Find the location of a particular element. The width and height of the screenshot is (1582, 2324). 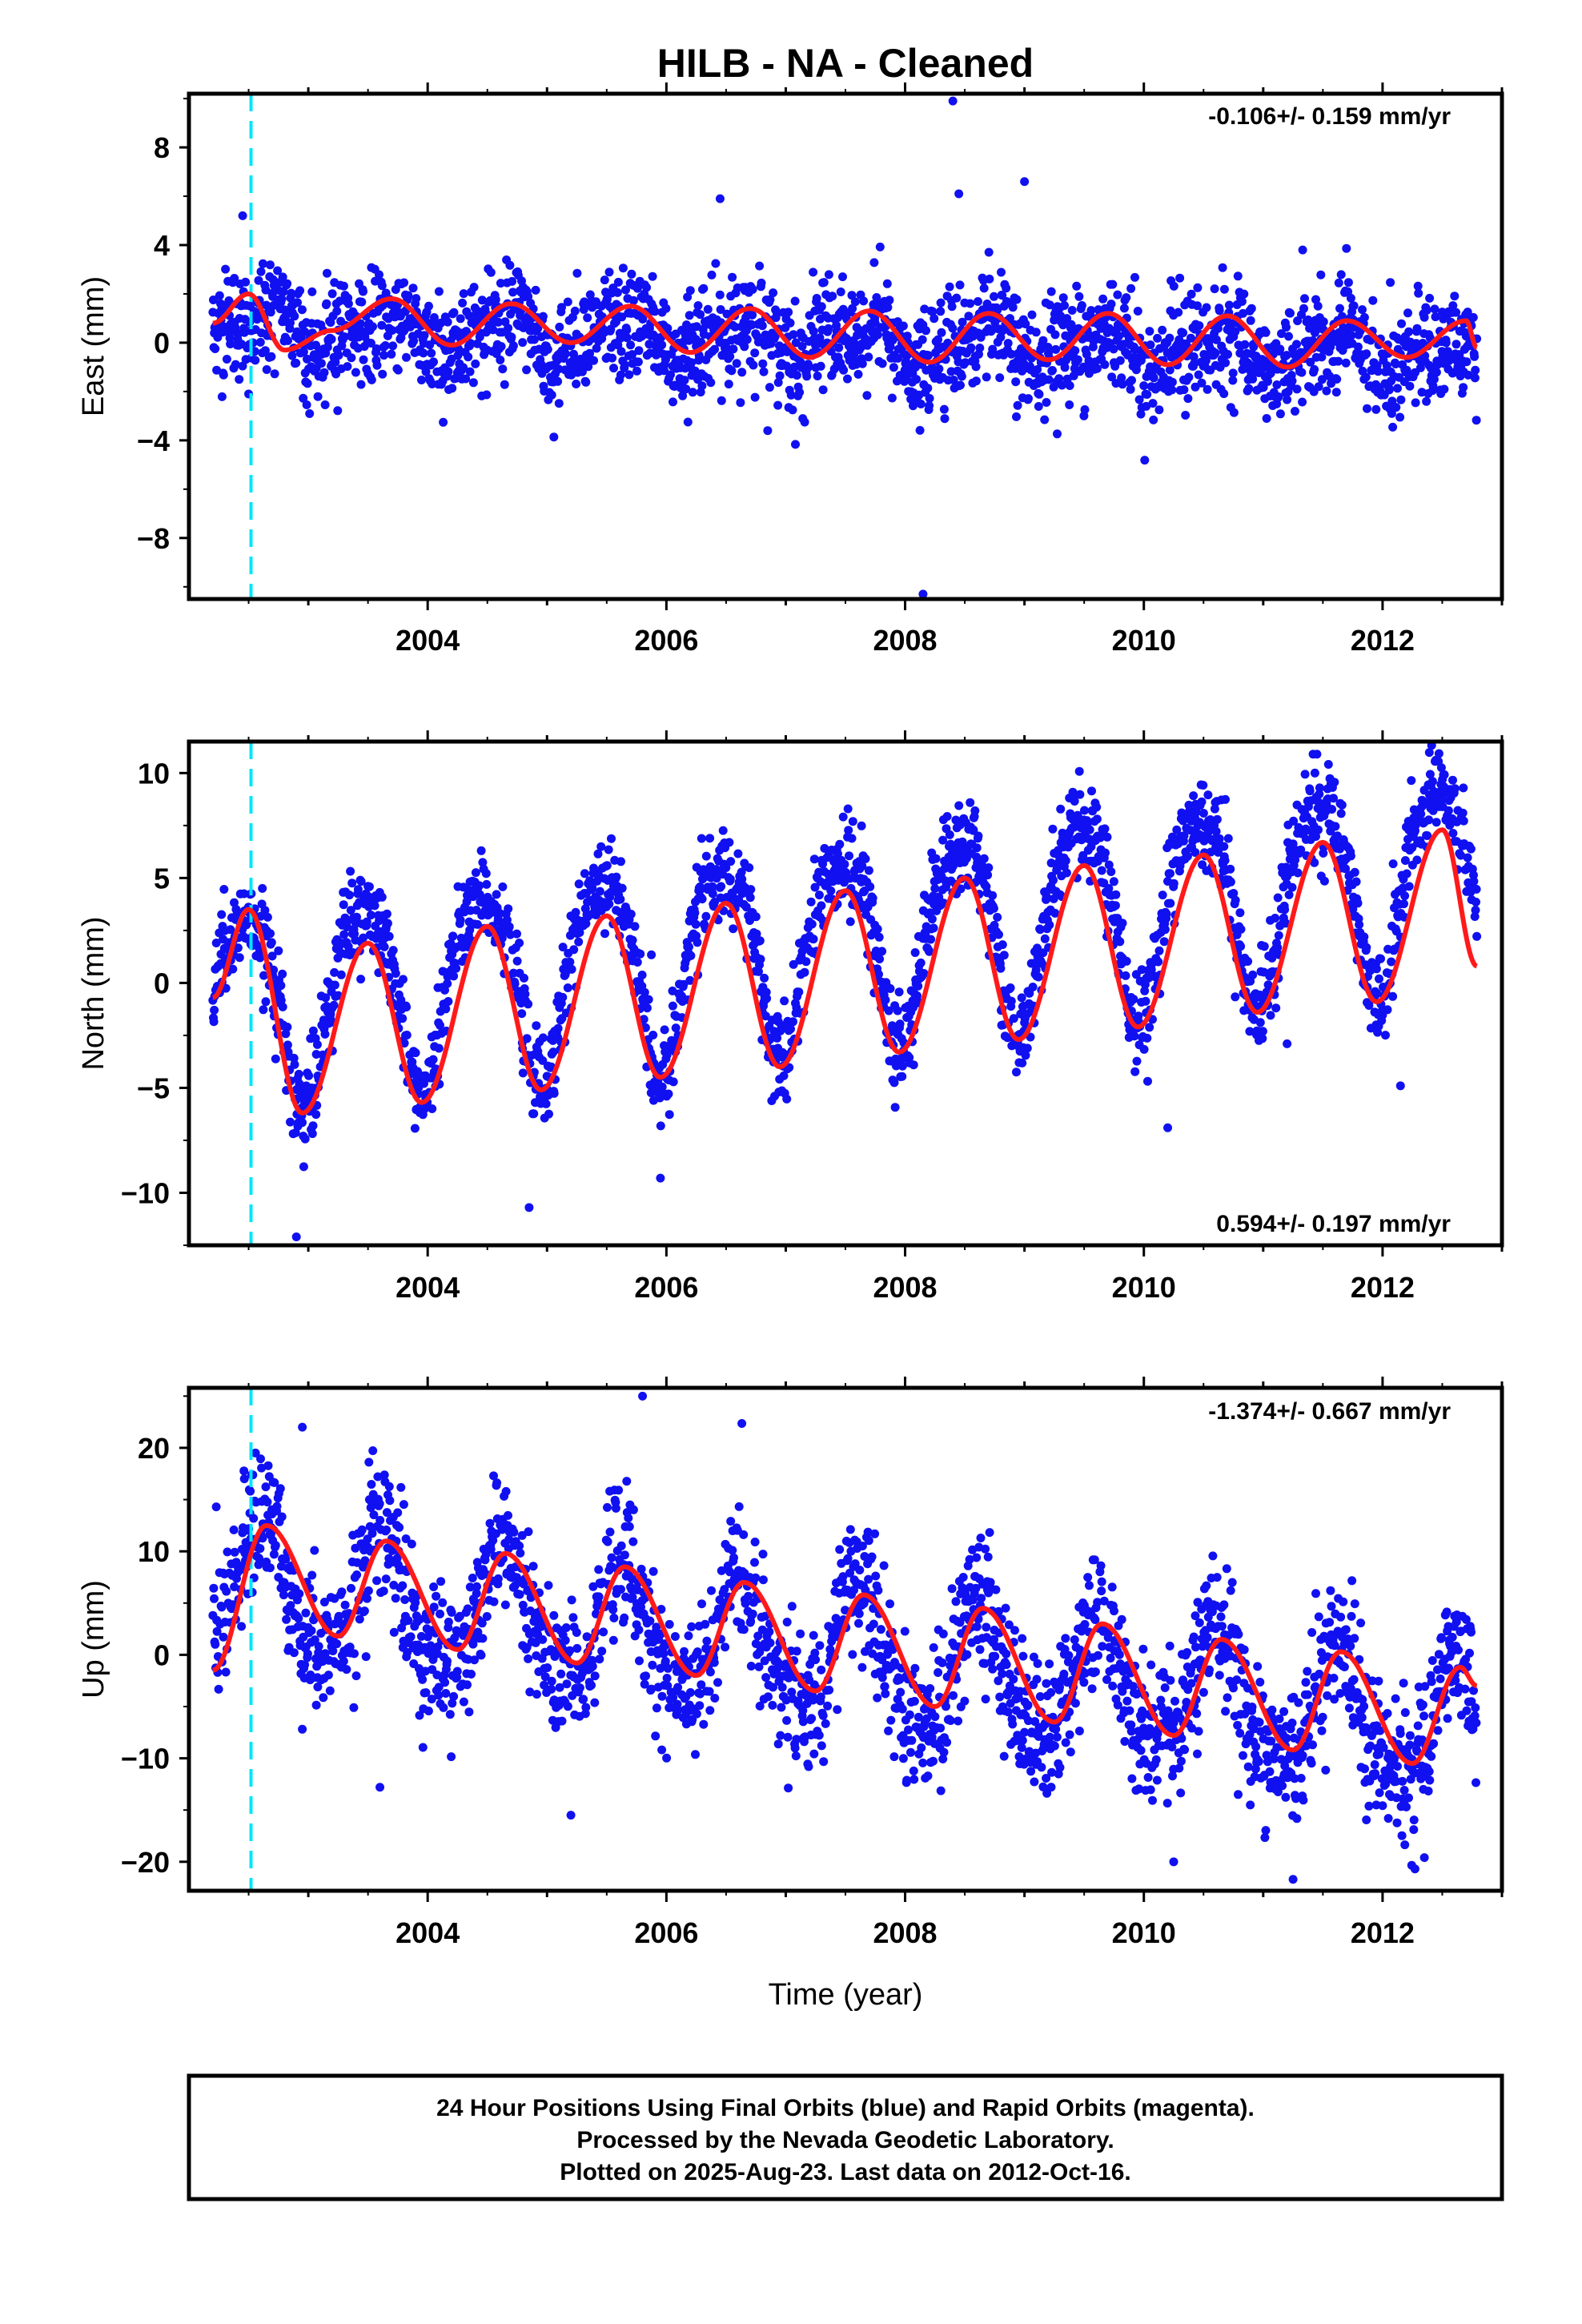

x-tick-label: 2006 is located at coordinates (666, 1287).